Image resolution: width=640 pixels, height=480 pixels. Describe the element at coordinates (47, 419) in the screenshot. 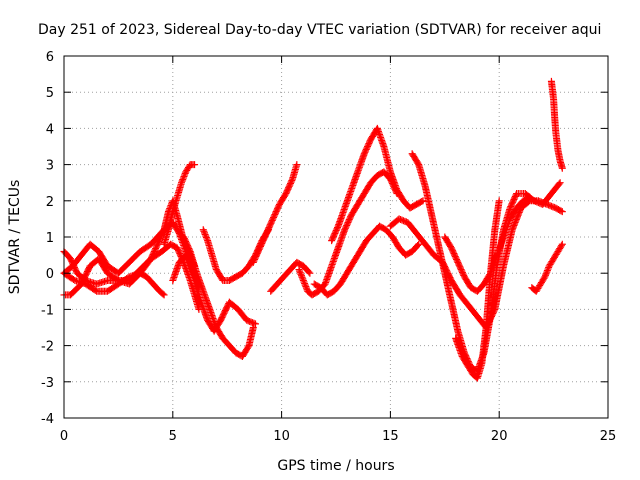

I see `y-tick-label: -4` at that location.